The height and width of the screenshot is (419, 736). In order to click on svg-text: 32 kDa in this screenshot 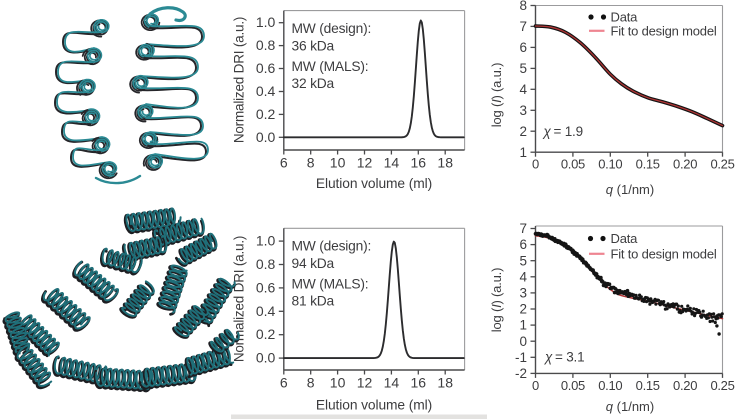, I will do `click(313, 83)`.